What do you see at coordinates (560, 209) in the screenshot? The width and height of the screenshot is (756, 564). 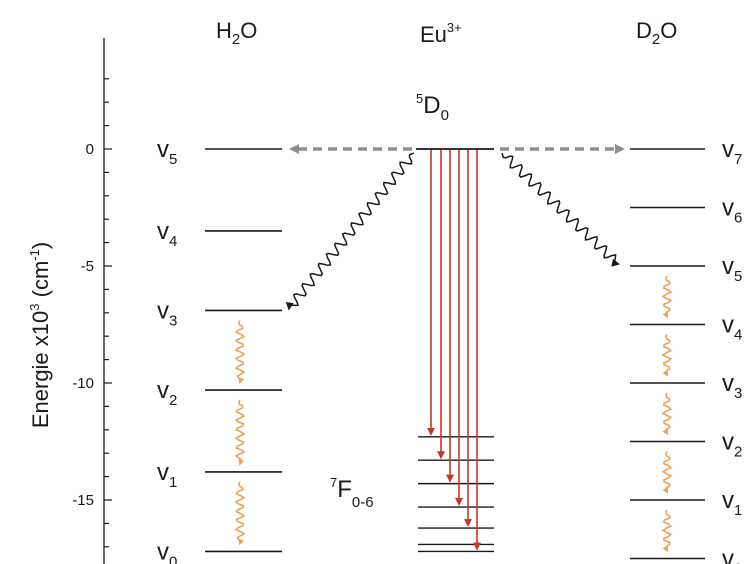 I see `transfer-arrow-to-d2o` at bounding box center [560, 209].